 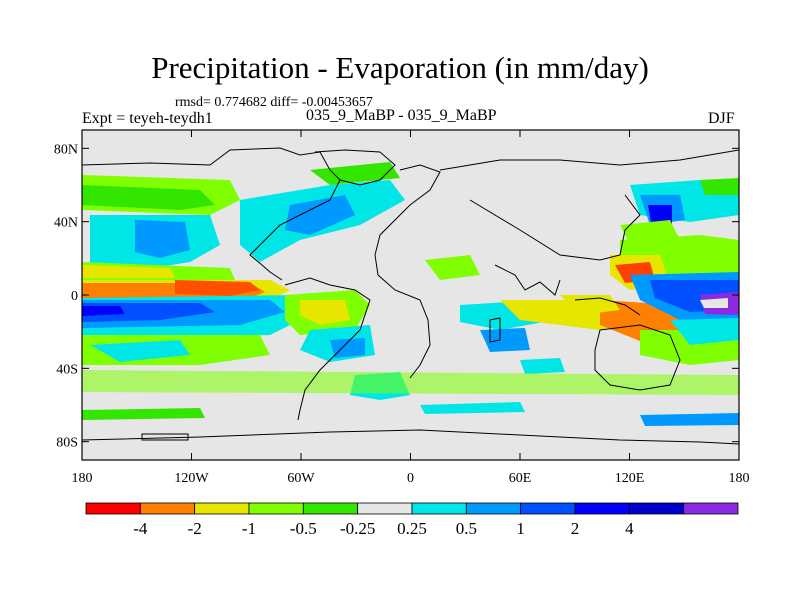 What do you see at coordinates (67, 369) in the screenshot?
I see `y-tick-label: 40S` at bounding box center [67, 369].